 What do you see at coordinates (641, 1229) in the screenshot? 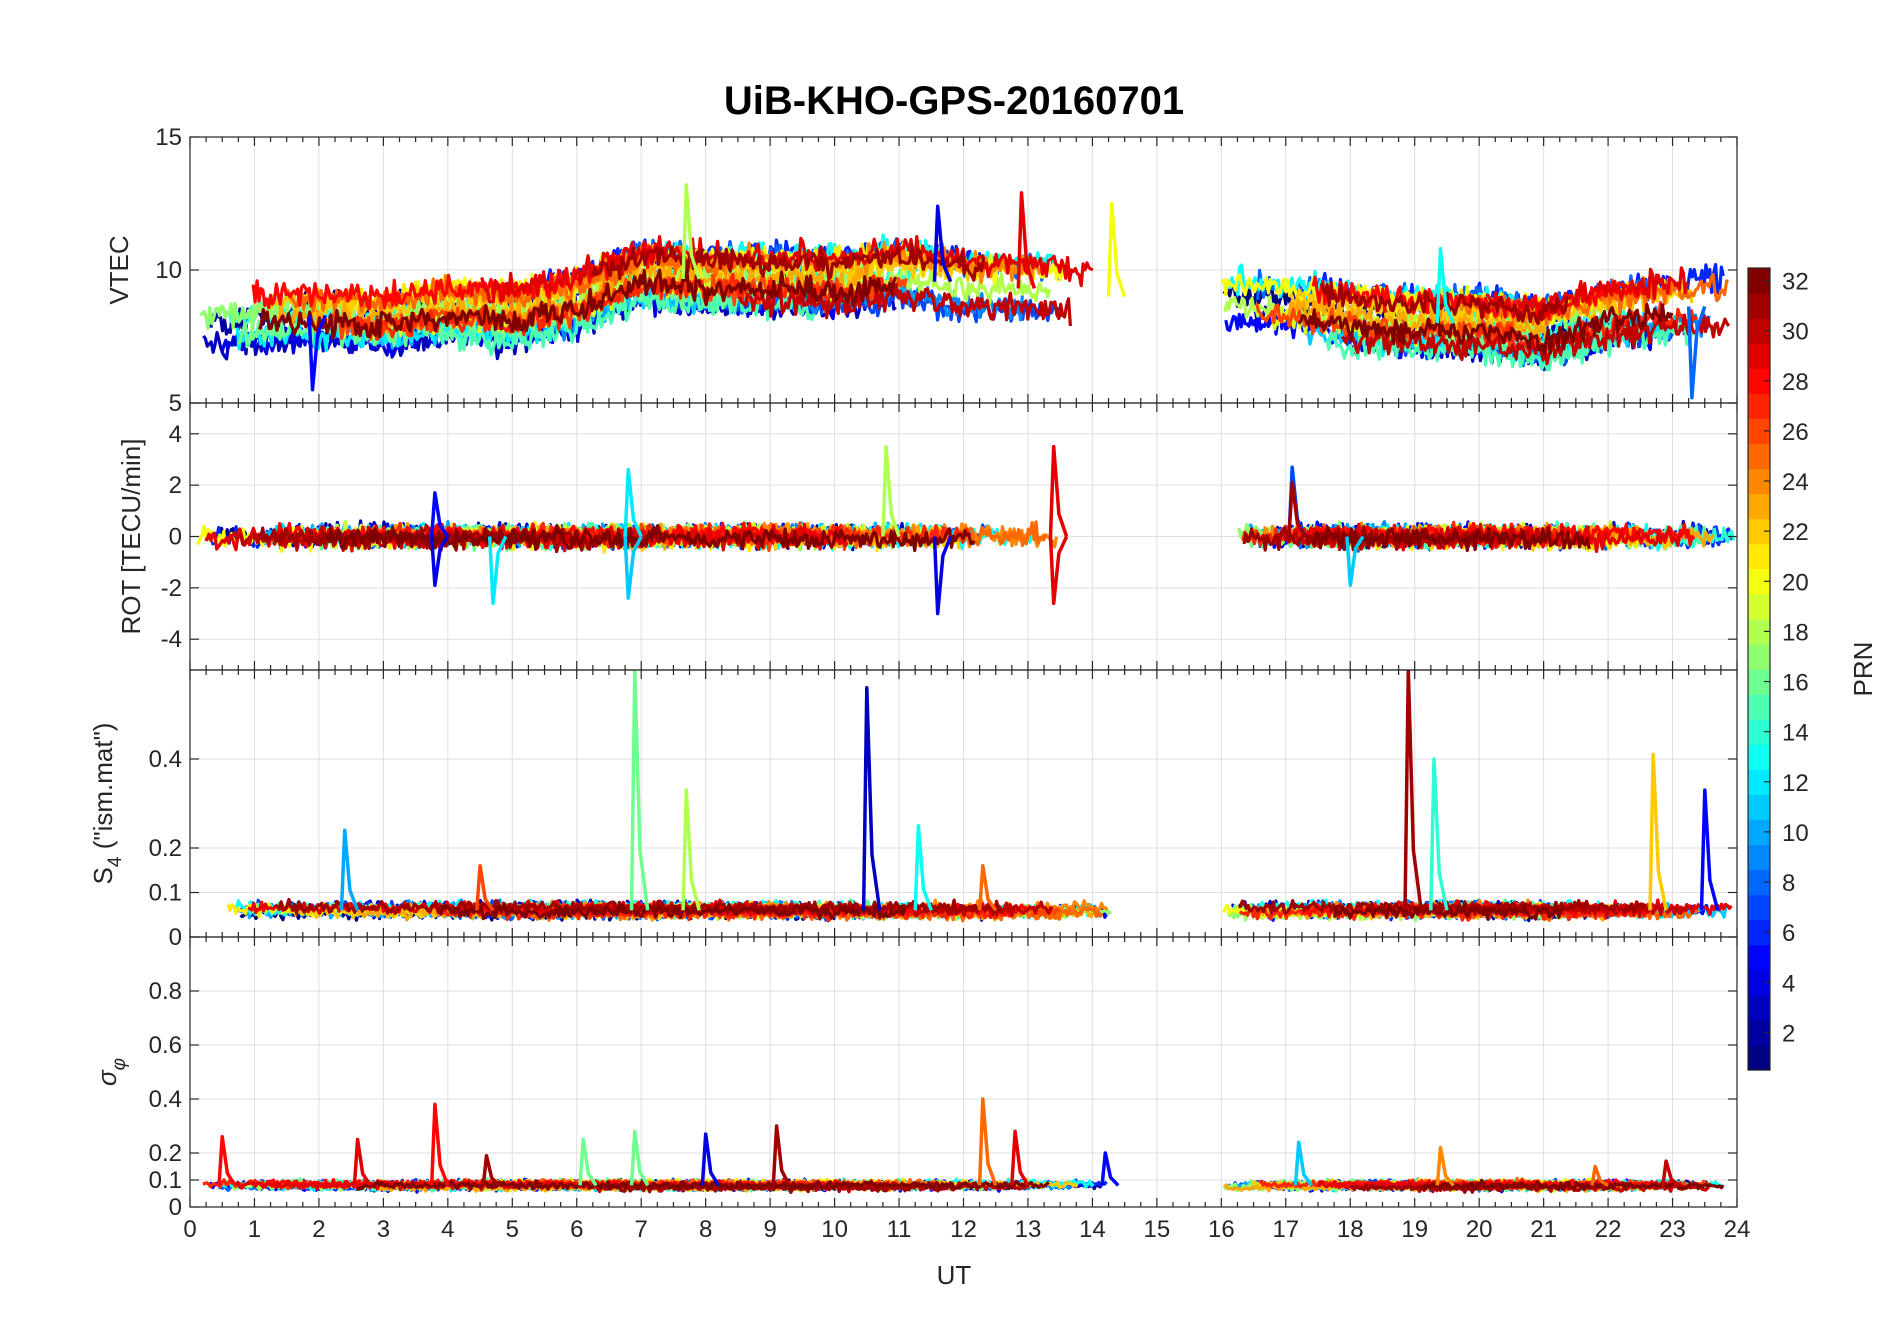
I see `x-tick-label: 7` at bounding box center [641, 1229].